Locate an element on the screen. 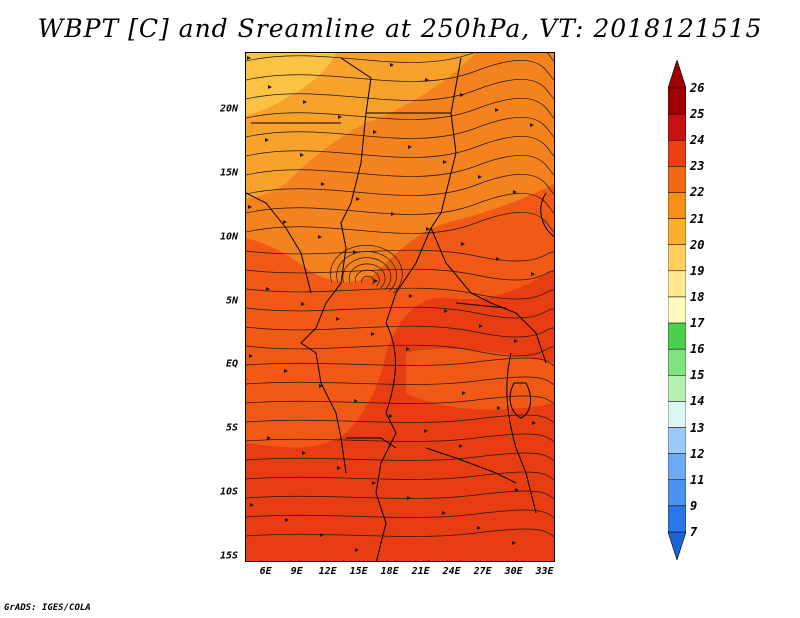 The height and width of the screenshot is (618, 800). colorbar-level-label: 11 is located at coordinates (697, 479).